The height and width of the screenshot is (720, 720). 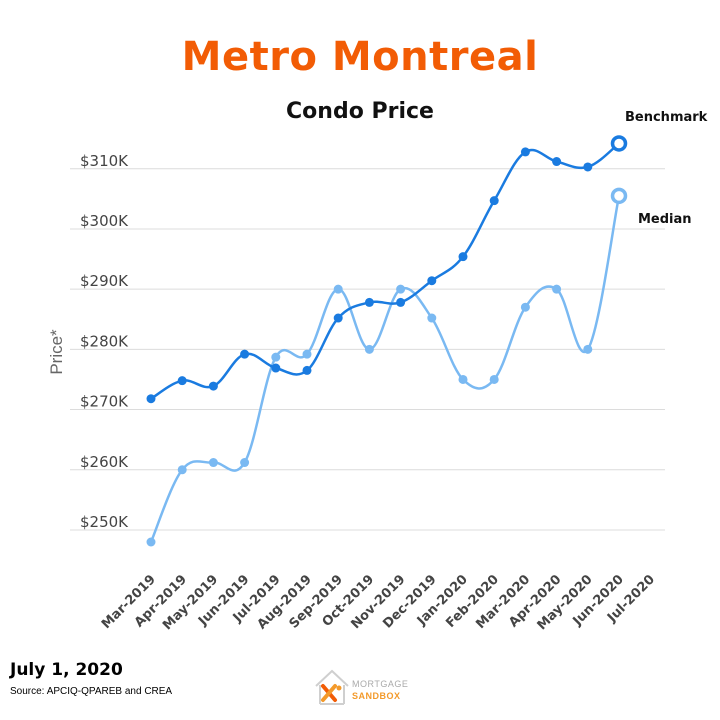 I want to click on y-tick-label: $310K, so click(x=104, y=161).